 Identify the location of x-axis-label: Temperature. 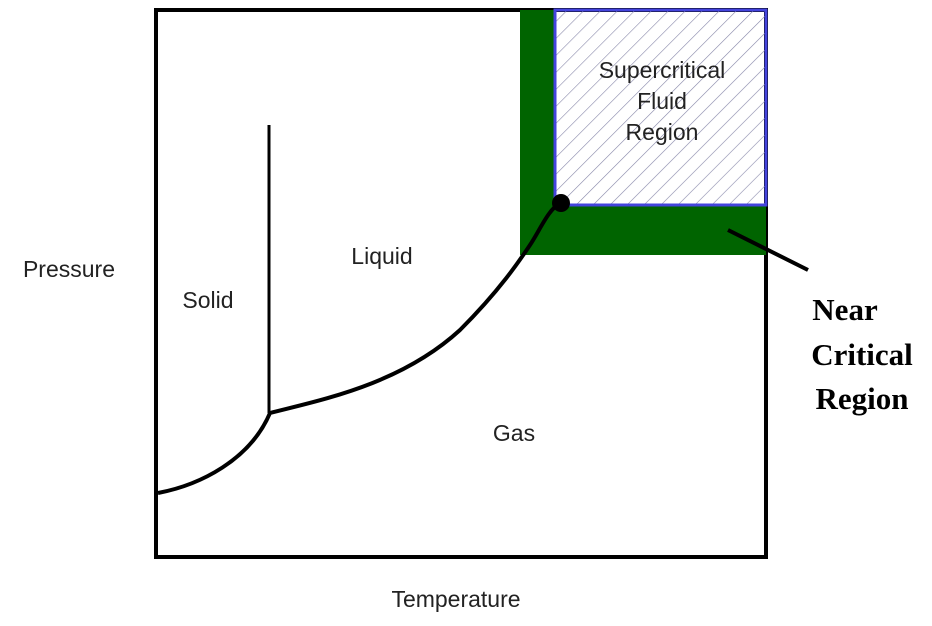
(455, 599).